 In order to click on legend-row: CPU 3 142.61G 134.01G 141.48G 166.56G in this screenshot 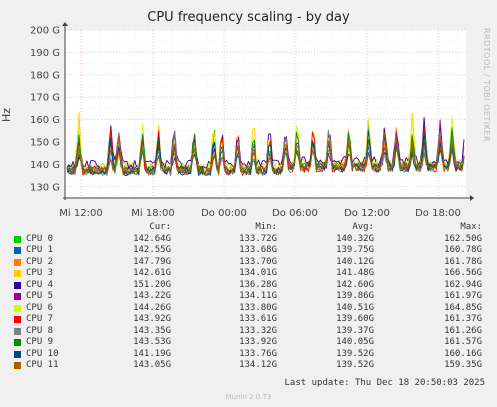, I will do `click(252, 274)`.